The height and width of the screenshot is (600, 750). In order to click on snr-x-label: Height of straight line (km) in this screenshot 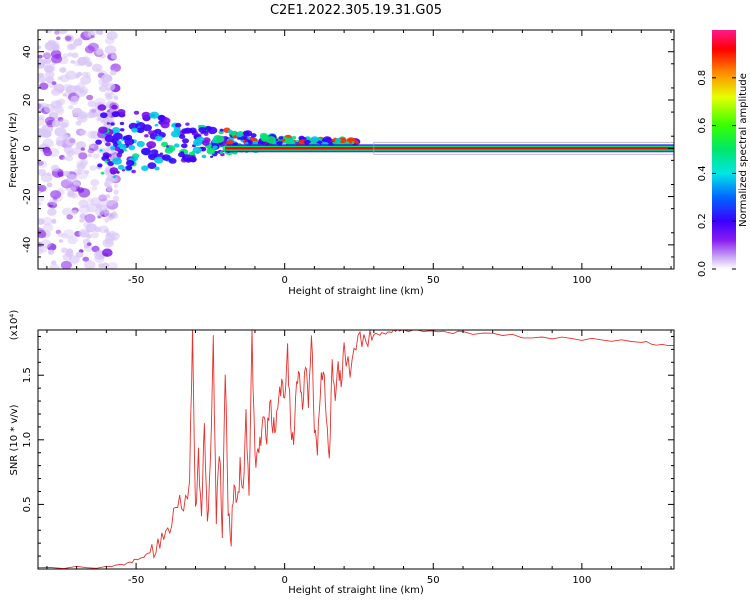, I will do `click(356, 590)`.